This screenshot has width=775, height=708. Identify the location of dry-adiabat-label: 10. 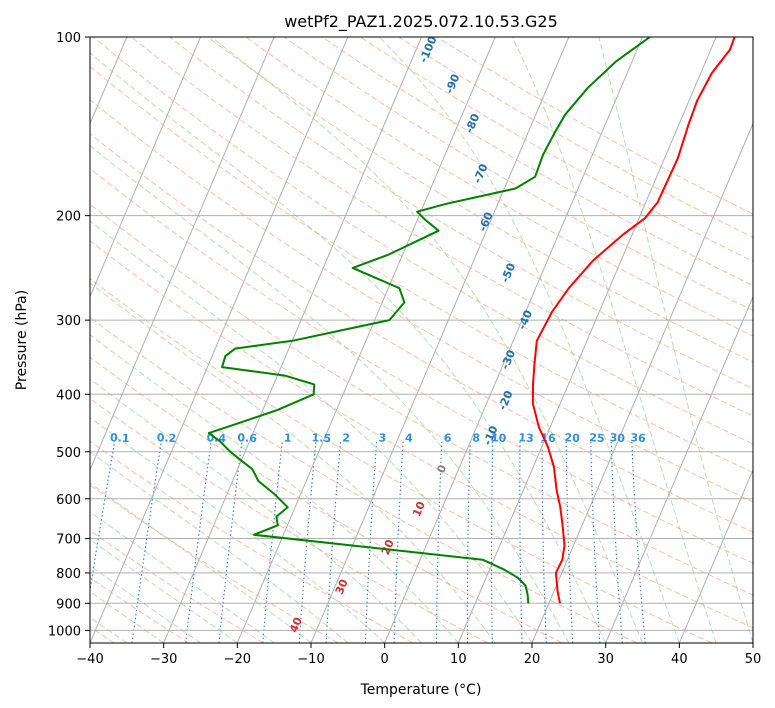
(419, 508).